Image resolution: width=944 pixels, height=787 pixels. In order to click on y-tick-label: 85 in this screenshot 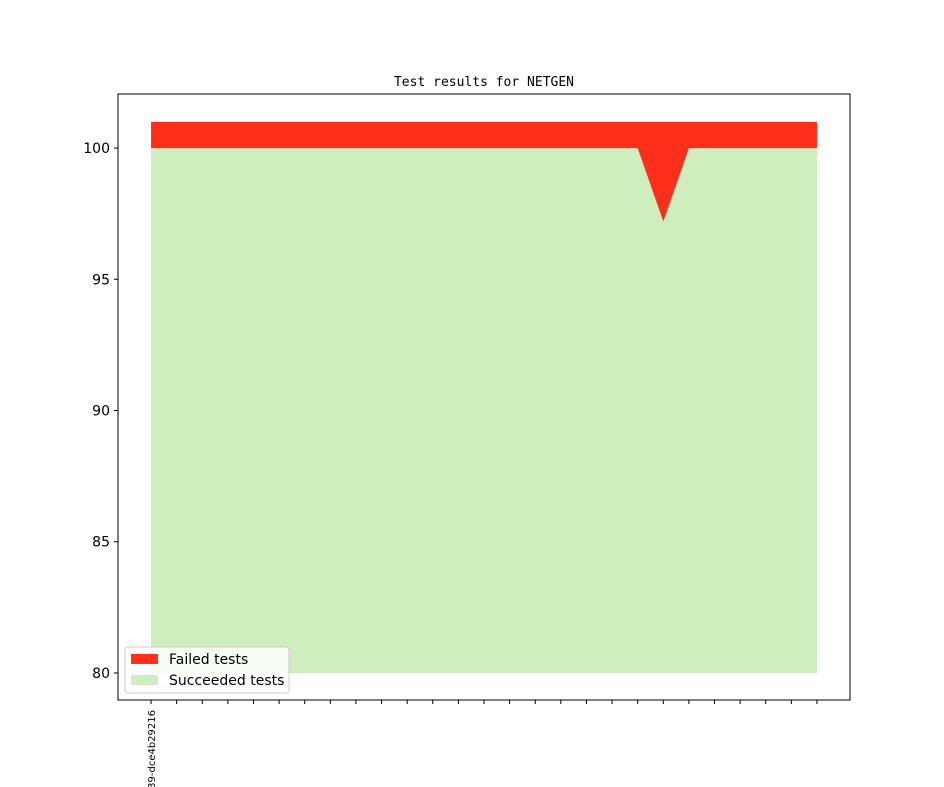, I will do `click(101, 543)`.